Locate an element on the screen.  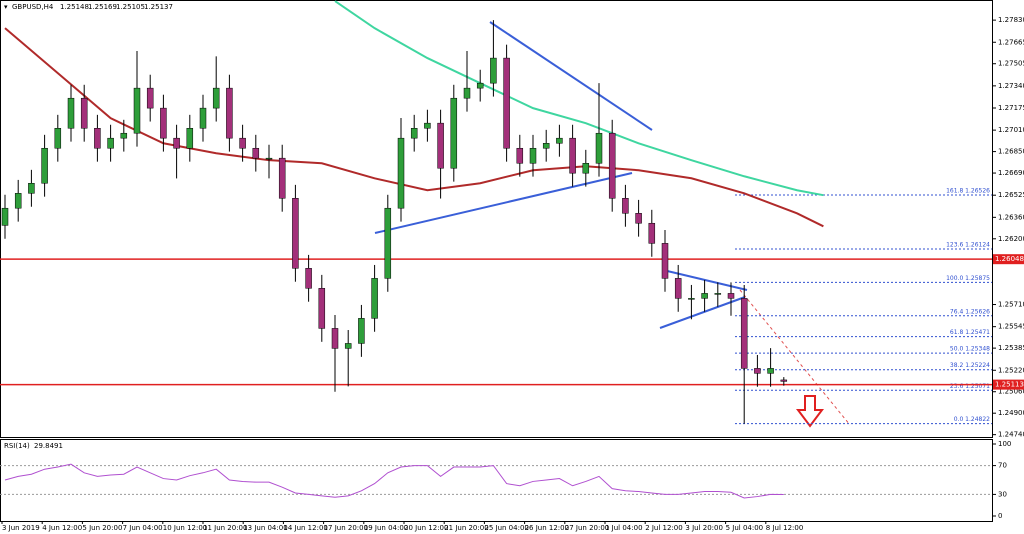
fib-label: 76.4 1.25626 is located at coordinates (970, 311).